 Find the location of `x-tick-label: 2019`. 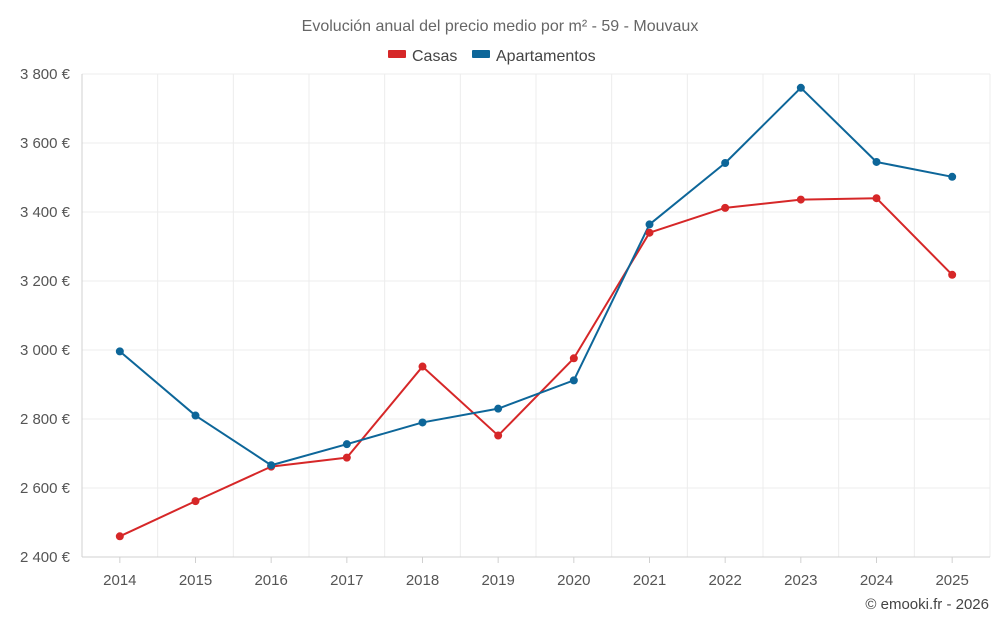

x-tick-label: 2019 is located at coordinates (497, 580).